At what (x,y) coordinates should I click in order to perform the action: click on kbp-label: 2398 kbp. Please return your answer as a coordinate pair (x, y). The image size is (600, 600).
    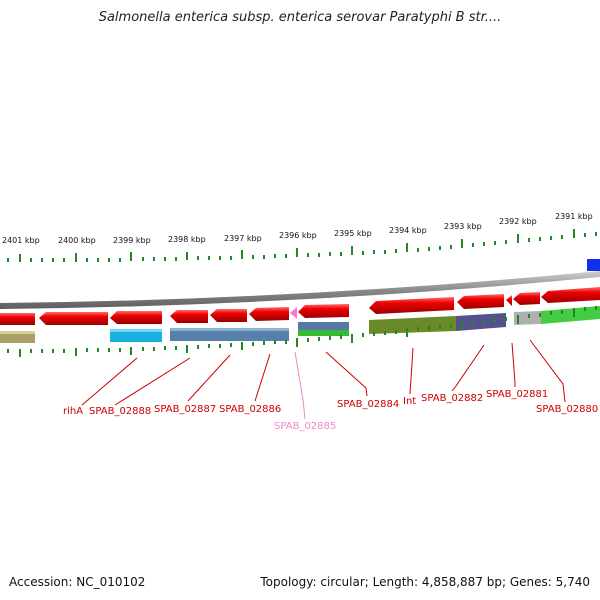
    Looking at the image, I should click on (187, 239).